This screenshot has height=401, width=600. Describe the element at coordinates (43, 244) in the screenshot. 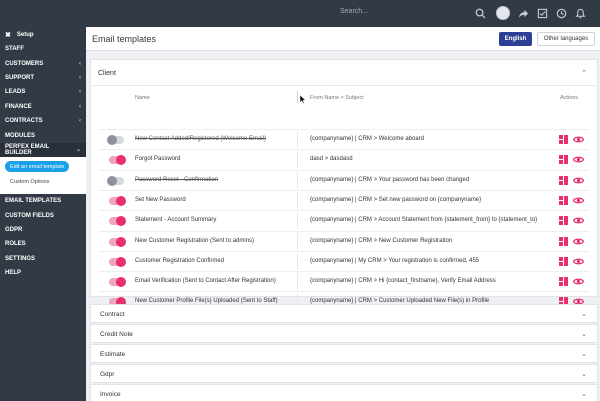

I see `sidebar-item-roles: ROLES` at that location.